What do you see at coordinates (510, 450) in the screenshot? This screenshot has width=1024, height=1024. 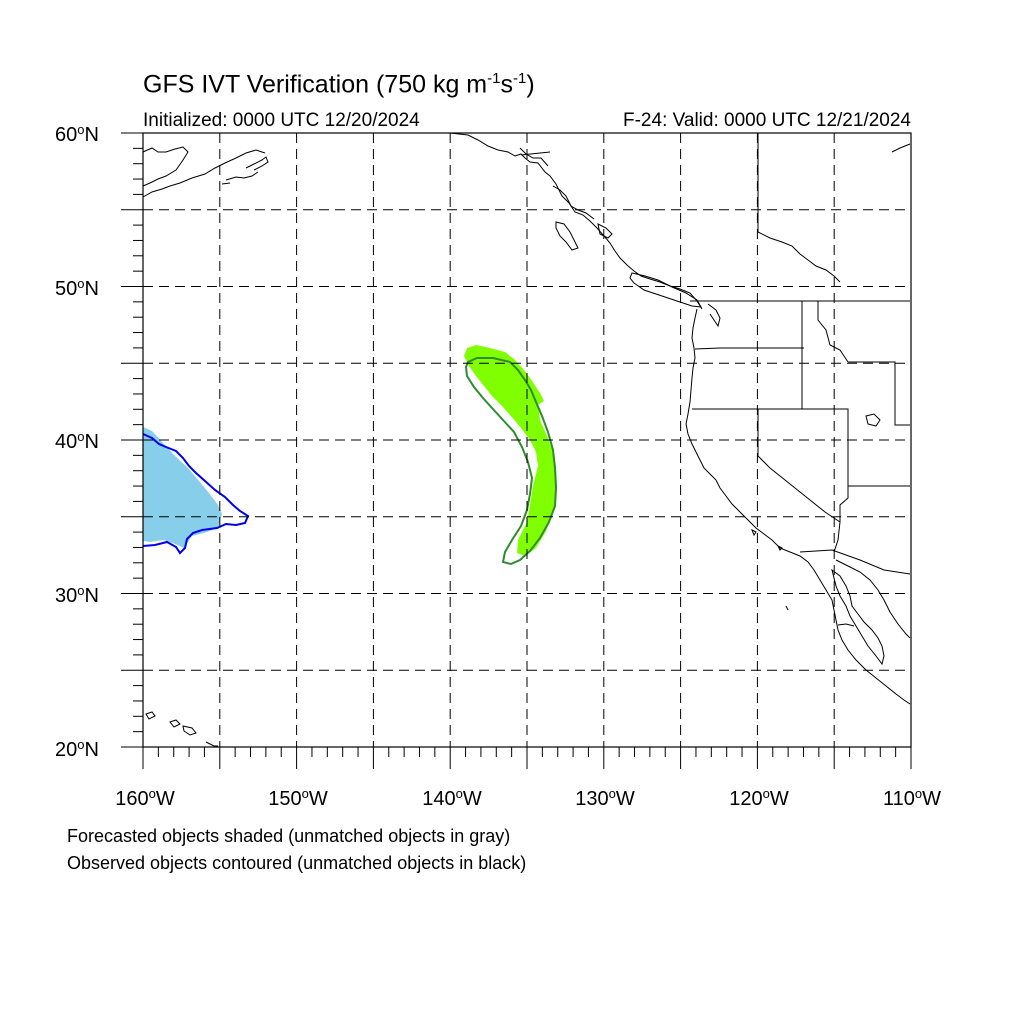 I see `forecast-object-east` at bounding box center [510, 450].